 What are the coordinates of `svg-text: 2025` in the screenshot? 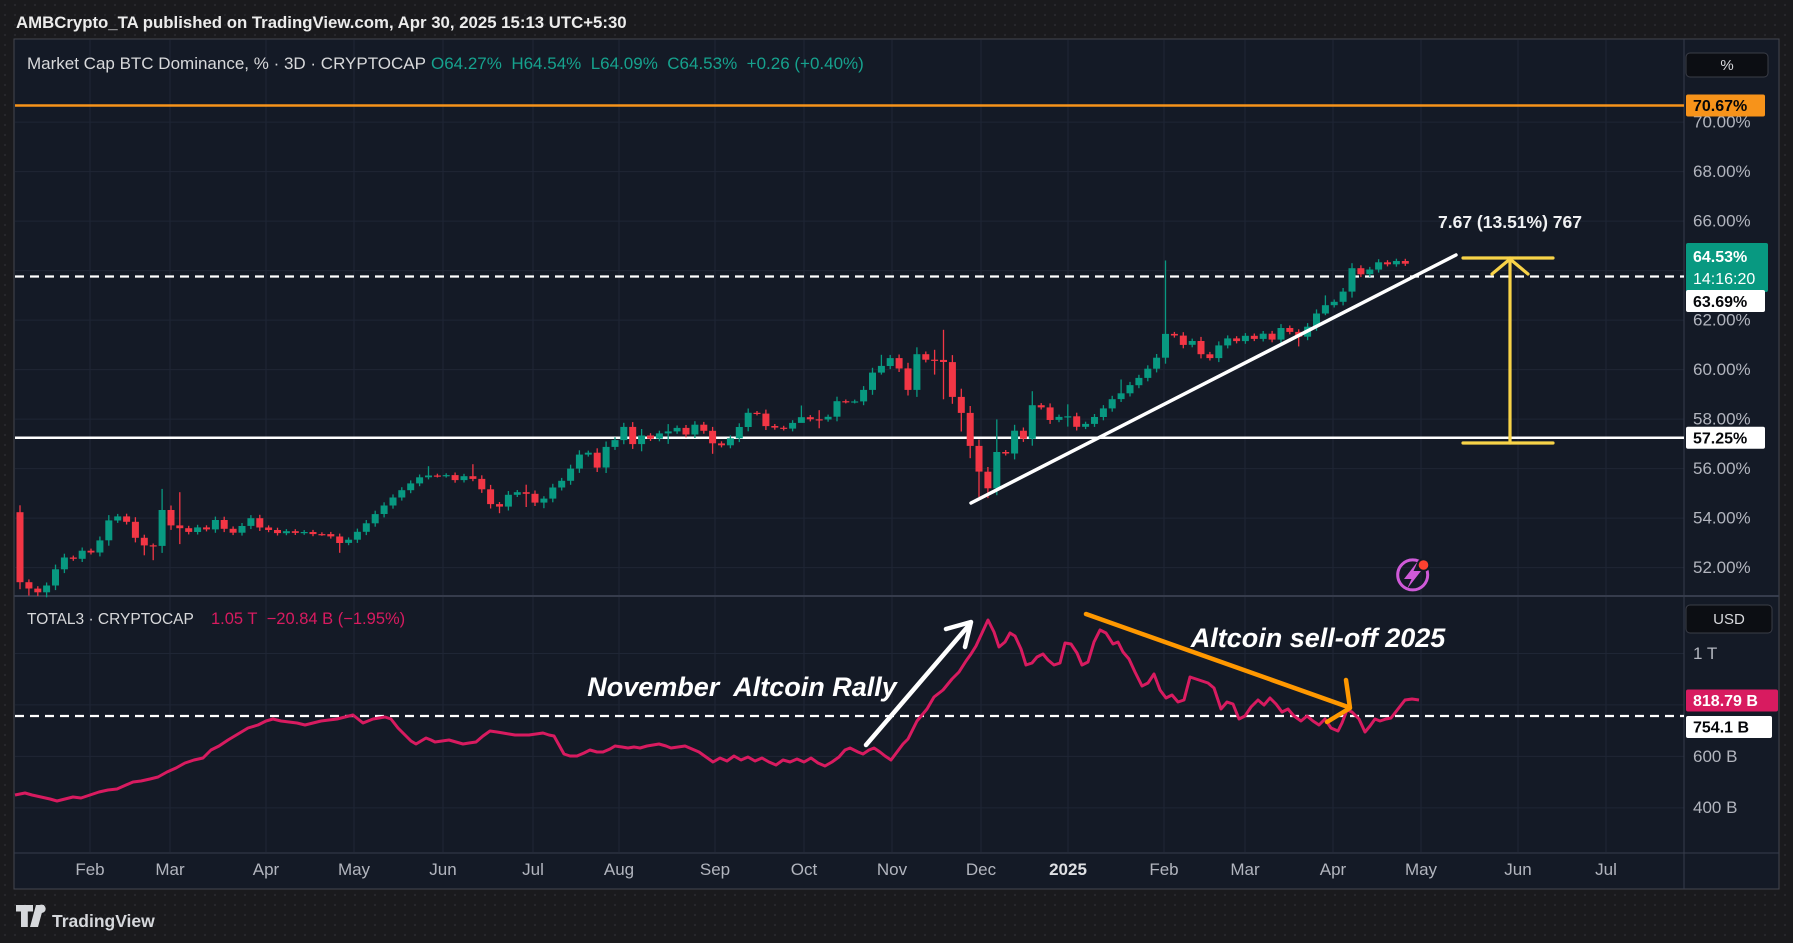 It's located at (1068, 869).